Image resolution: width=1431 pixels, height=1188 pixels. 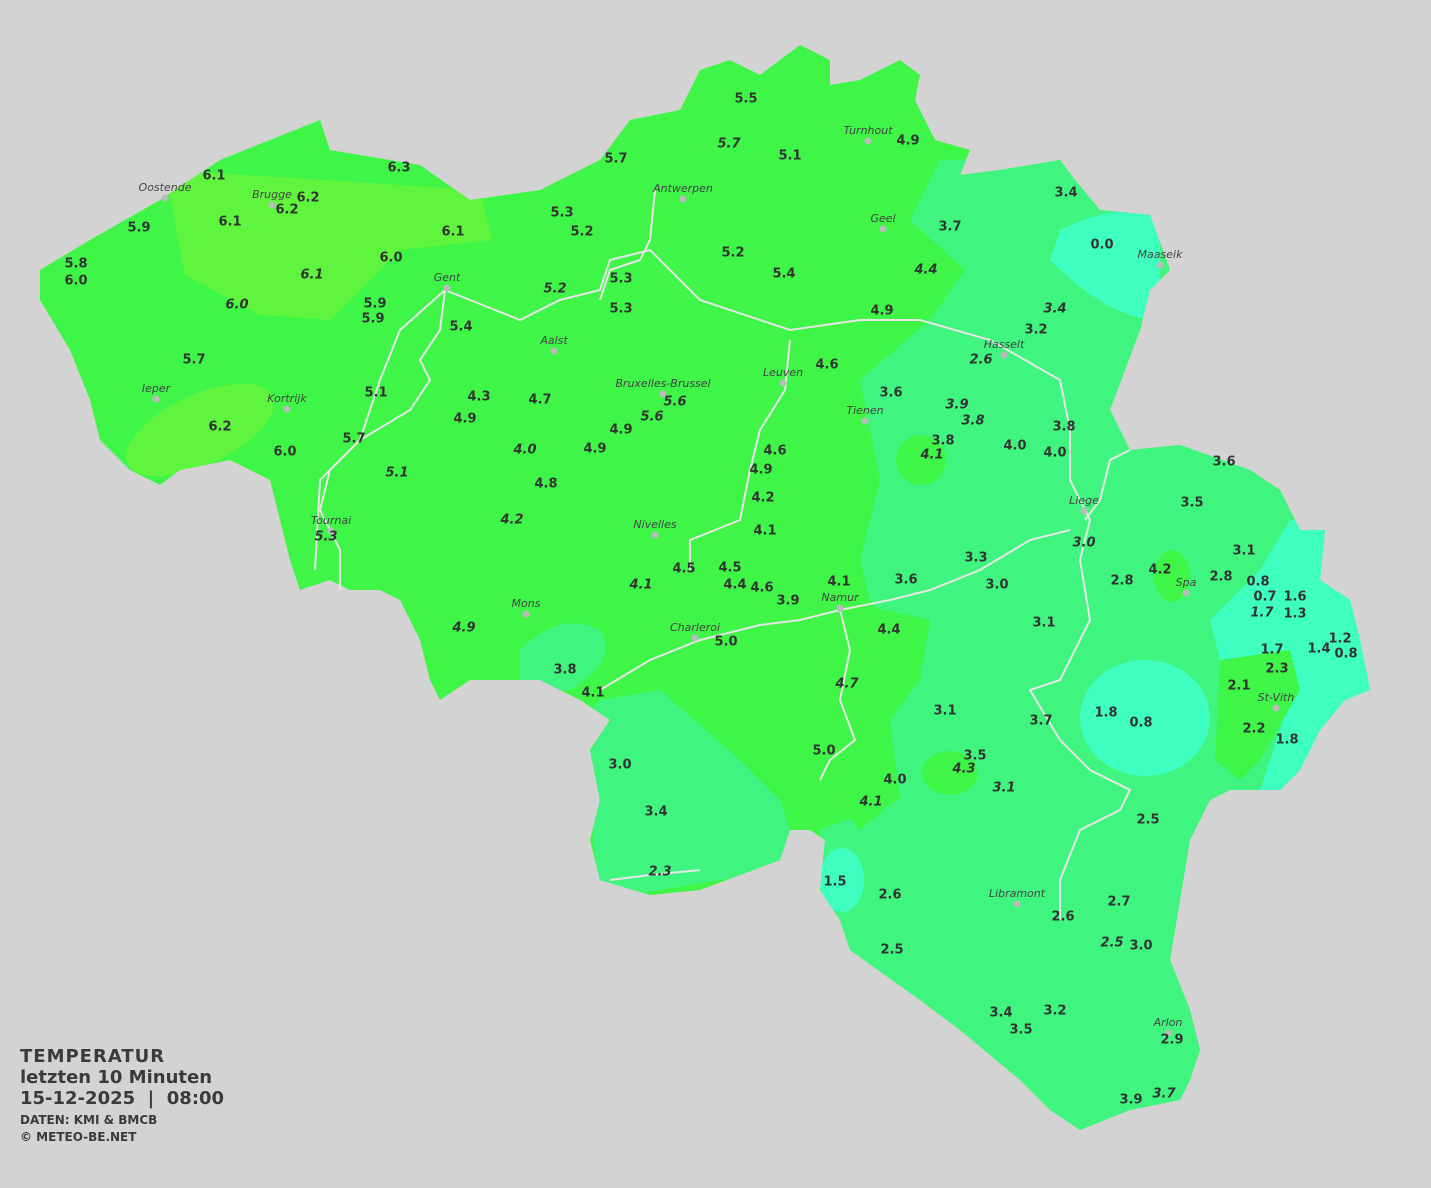 What do you see at coordinates (1106, 713) in the screenshot?
I see `station-temperature: 1.8` at bounding box center [1106, 713].